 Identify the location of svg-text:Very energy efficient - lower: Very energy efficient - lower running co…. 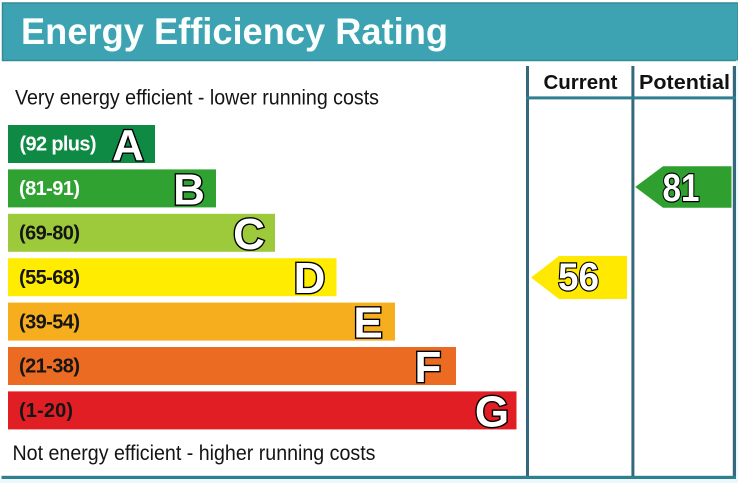
(197, 98).